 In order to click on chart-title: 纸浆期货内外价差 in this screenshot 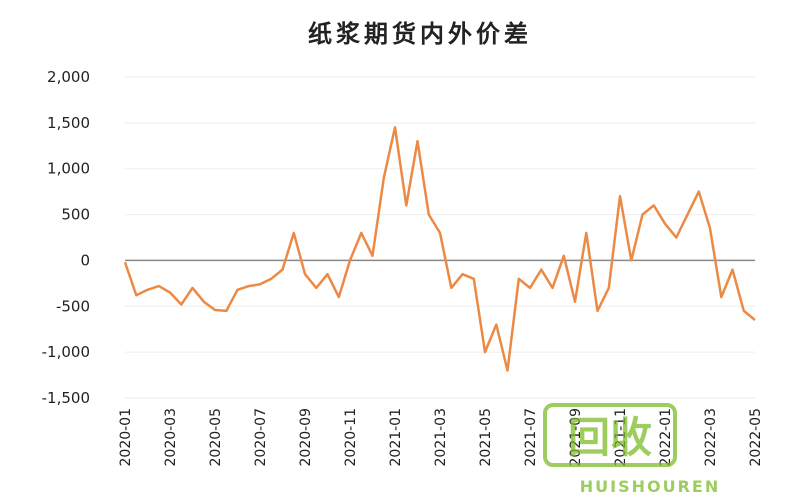, I will do `click(420, 34)`.